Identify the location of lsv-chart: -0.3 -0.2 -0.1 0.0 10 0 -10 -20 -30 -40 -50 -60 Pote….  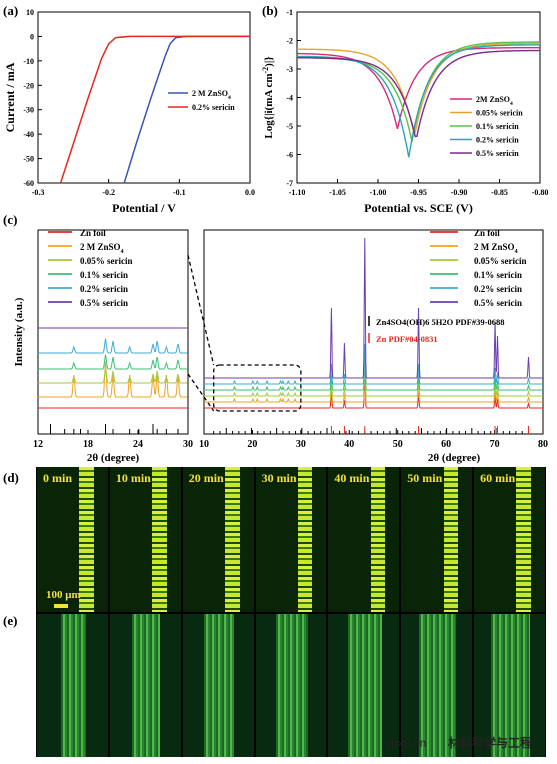
(129, 111).